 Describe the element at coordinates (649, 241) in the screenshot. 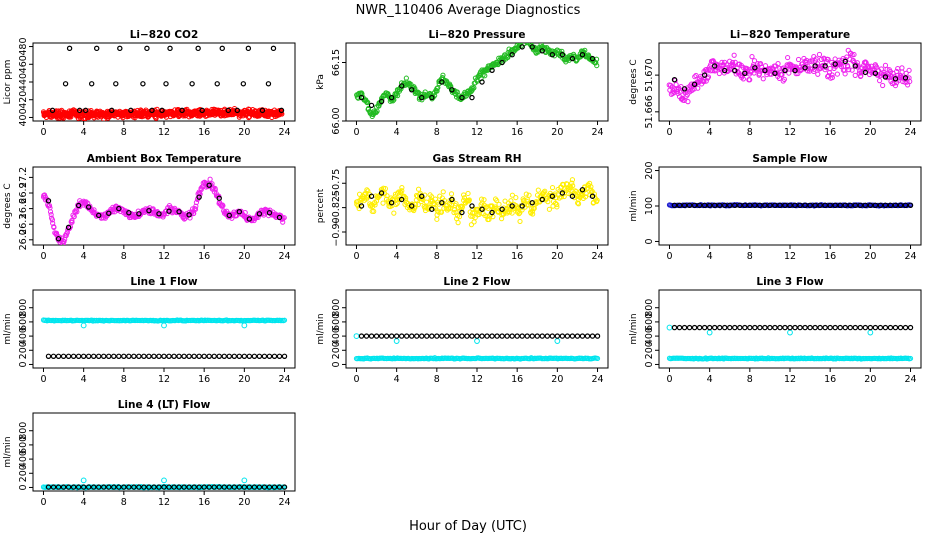

I see `y-tick-label: 0` at that location.